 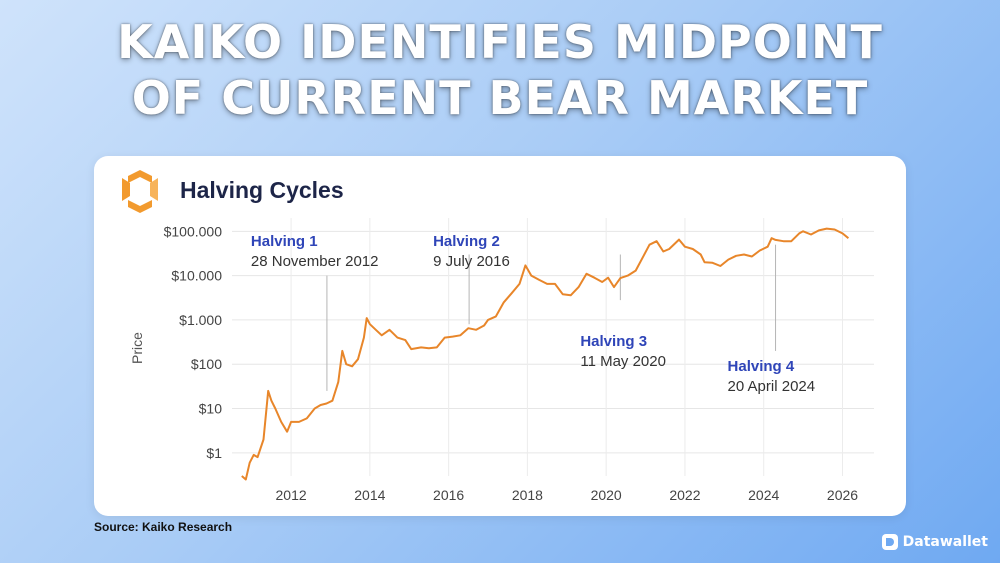 What do you see at coordinates (315, 261) in the screenshot?
I see `halving-date: 28 November 2012` at bounding box center [315, 261].